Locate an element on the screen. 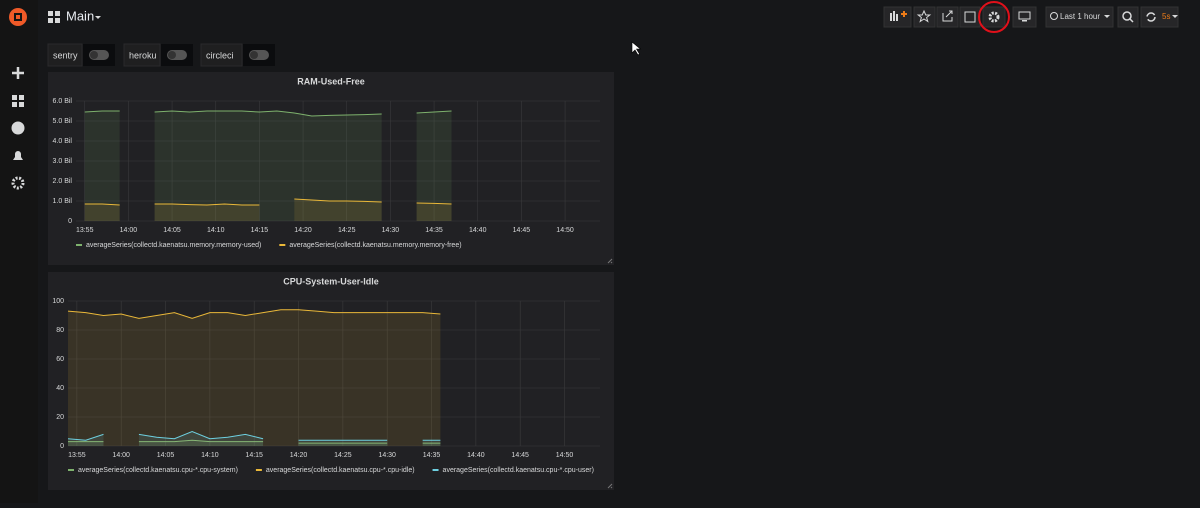 The image size is (1200, 508). save-button is located at coordinates (970, 17).